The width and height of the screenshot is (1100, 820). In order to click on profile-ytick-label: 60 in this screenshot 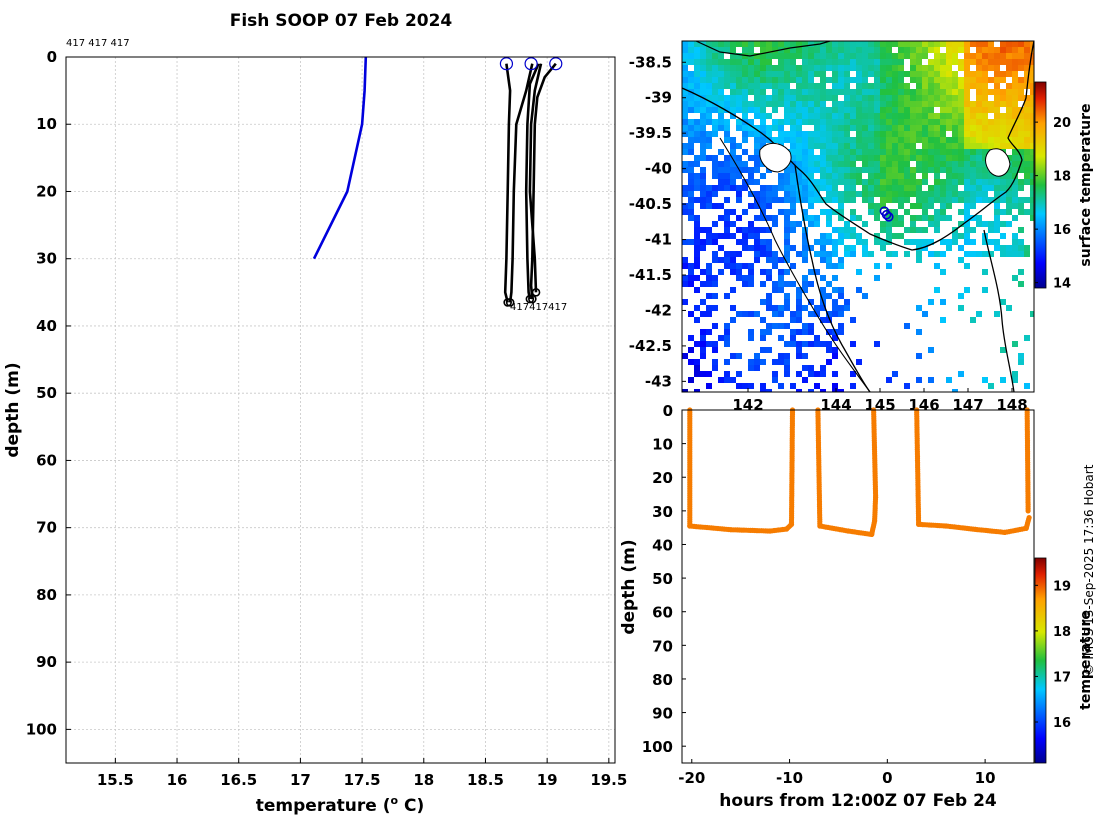, I will do `click(46, 460)`.